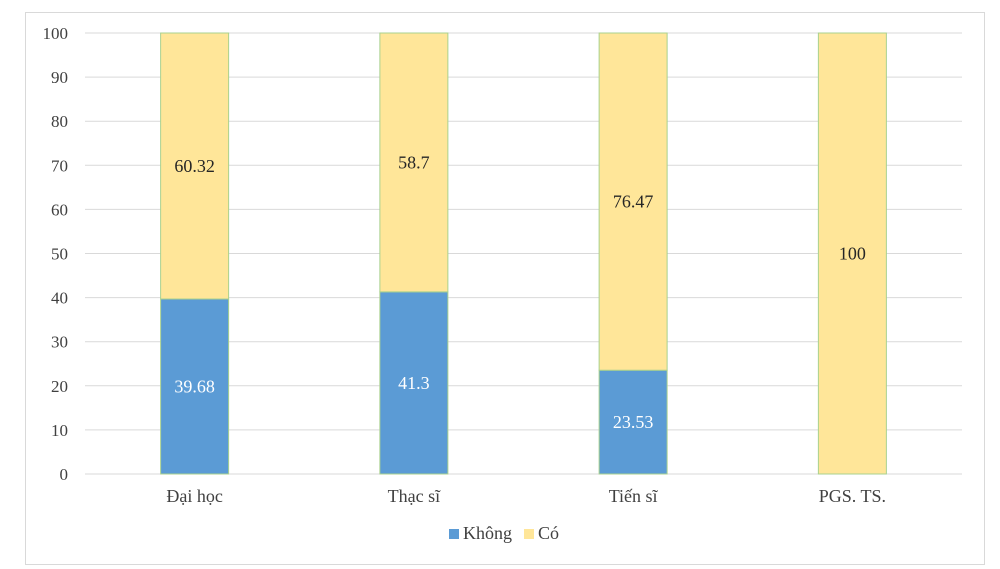  What do you see at coordinates (56, 33) in the screenshot?
I see `y-tick-label: 100` at bounding box center [56, 33].